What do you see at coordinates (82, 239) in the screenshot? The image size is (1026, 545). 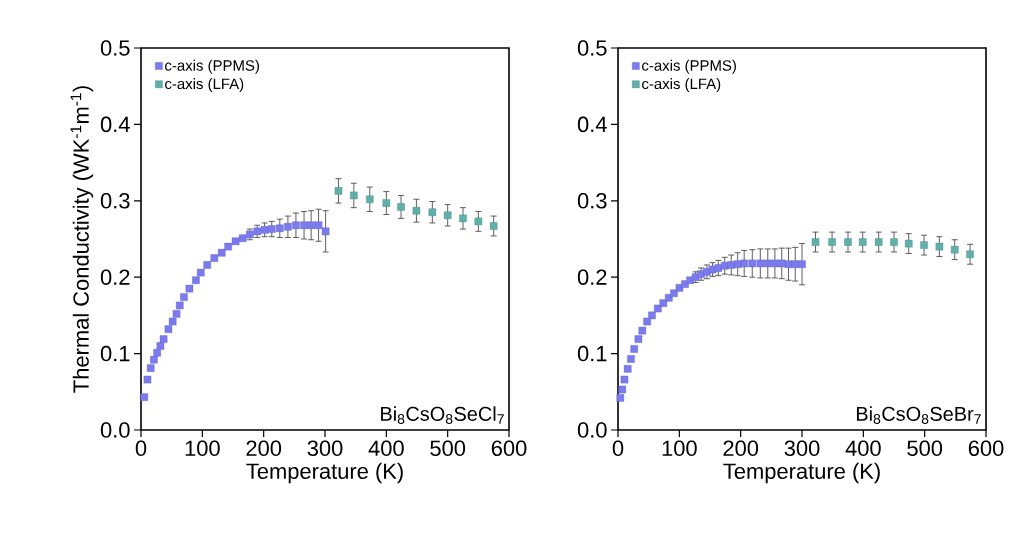 I see `y-axis-title: Thermal Conductivity (WK$^{-1}$m$^{-1}$)` at bounding box center [82, 239].